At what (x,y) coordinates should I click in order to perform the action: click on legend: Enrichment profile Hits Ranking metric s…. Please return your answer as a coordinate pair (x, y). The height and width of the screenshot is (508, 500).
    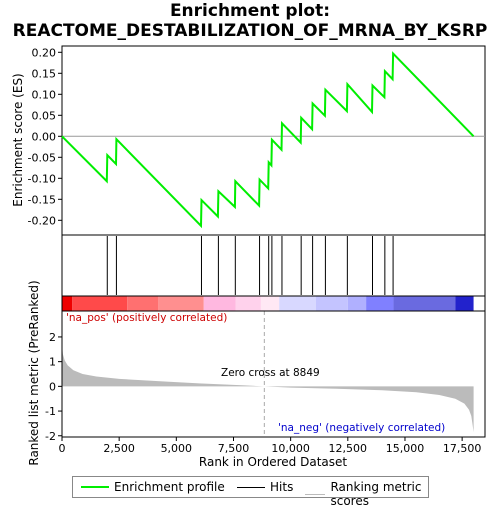
    Looking at the image, I should click on (250, 492).